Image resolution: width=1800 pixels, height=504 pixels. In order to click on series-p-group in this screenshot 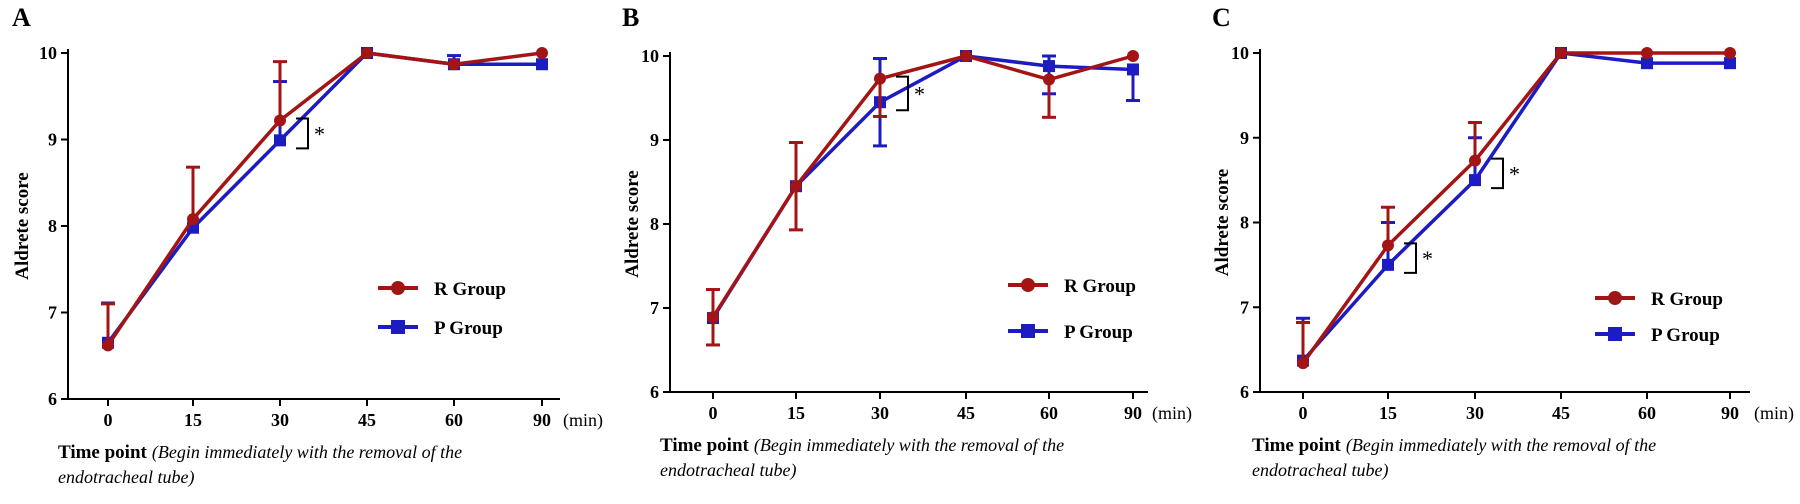, I will do `click(324, 198)`.